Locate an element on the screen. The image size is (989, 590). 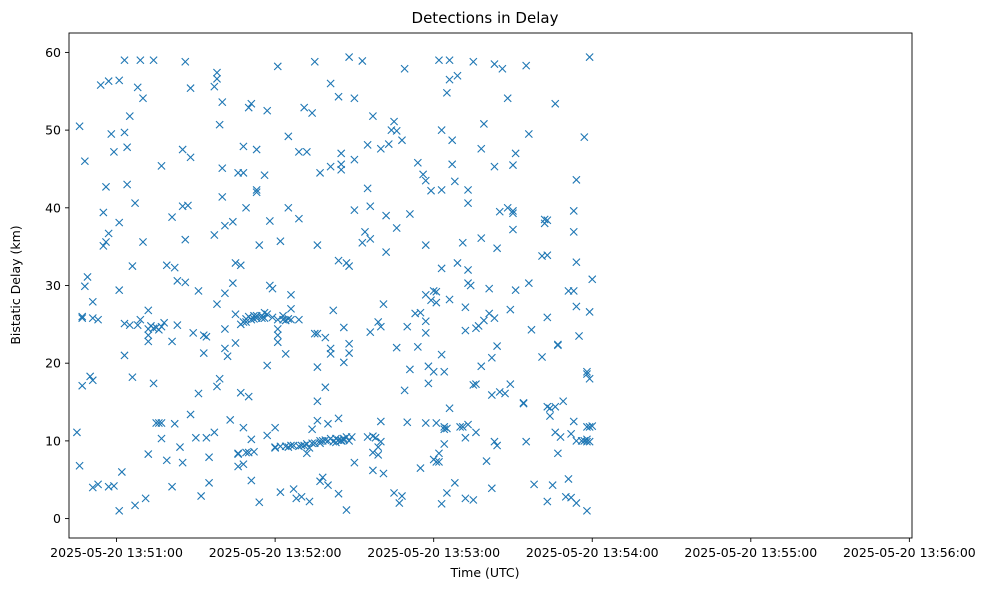
y-tick-label: 50 is located at coordinates (53, 130).